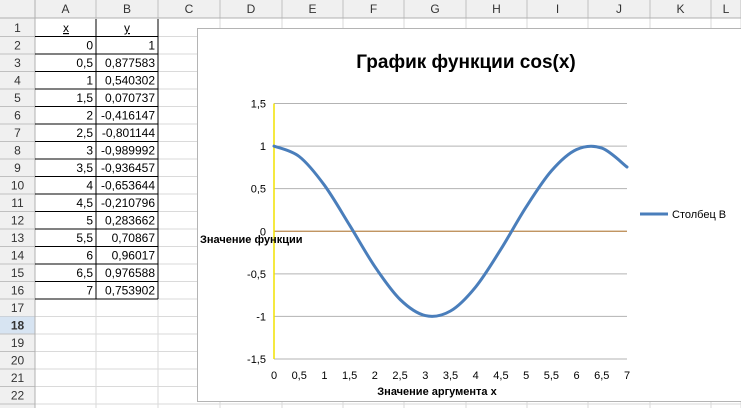 The image size is (741, 408). Describe the element at coordinates (263, 147) in the screenshot. I see `y-tick-label: 1` at that location.